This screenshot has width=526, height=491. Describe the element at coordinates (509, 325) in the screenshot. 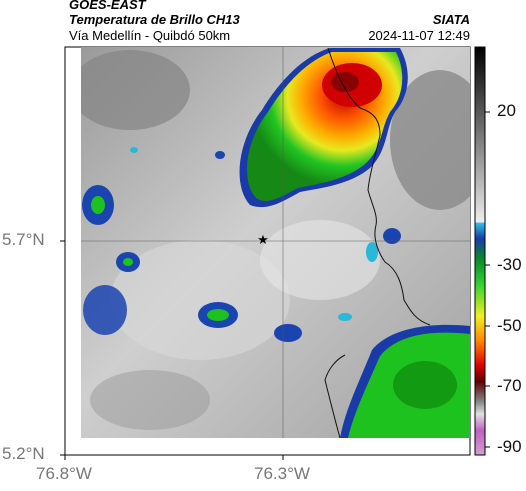

I see `colorbar-tick-label: -50` at that location.